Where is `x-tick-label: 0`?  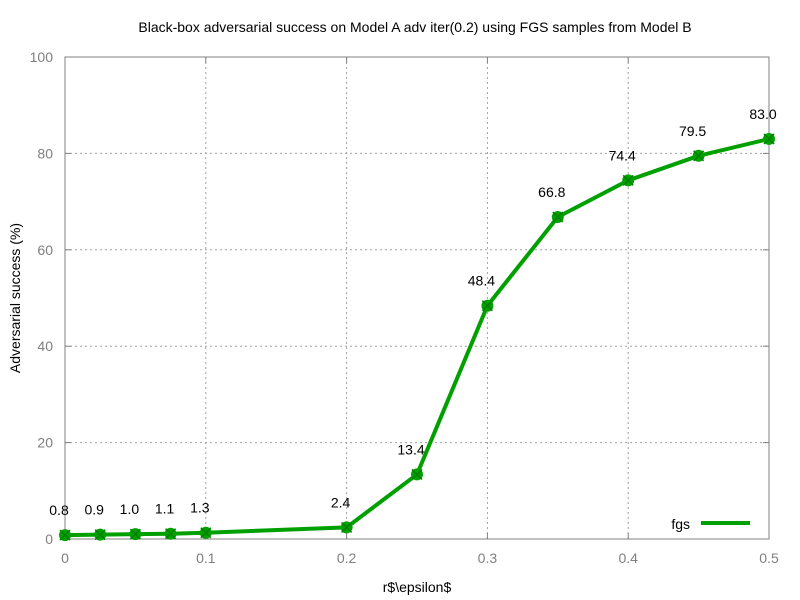 x-tick-label: 0 is located at coordinates (65, 558).